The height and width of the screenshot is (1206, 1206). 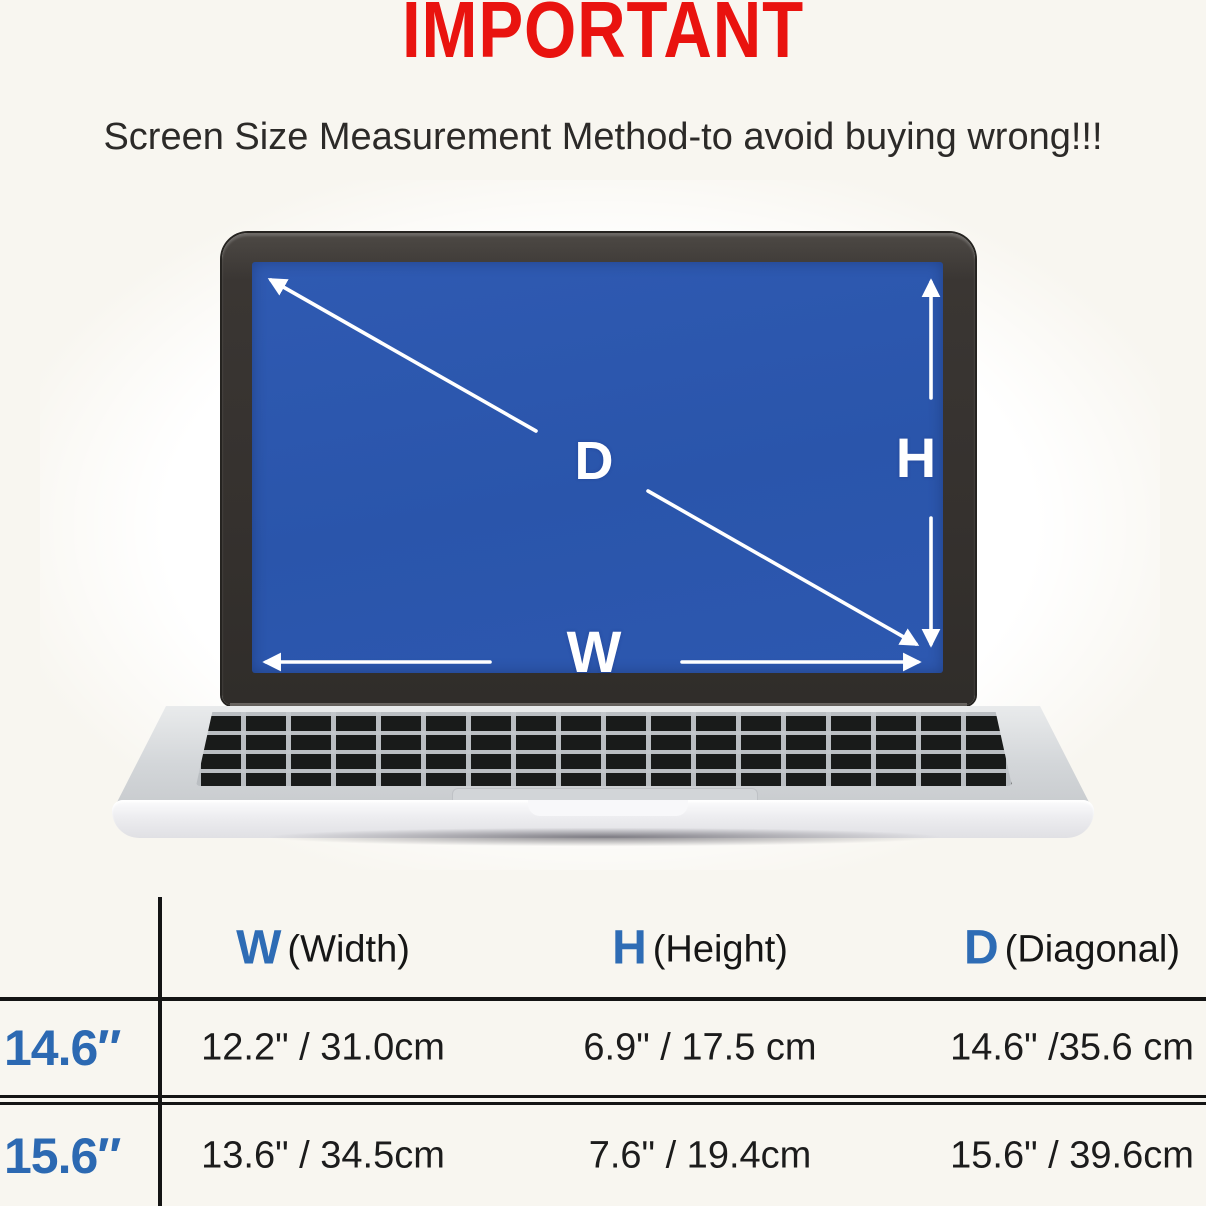 What do you see at coordinates (1072, 1047) in the screenshot?
I see `cell-diagonal: 14.6" /35.6 cm` at bounding box center [1072, 1047].